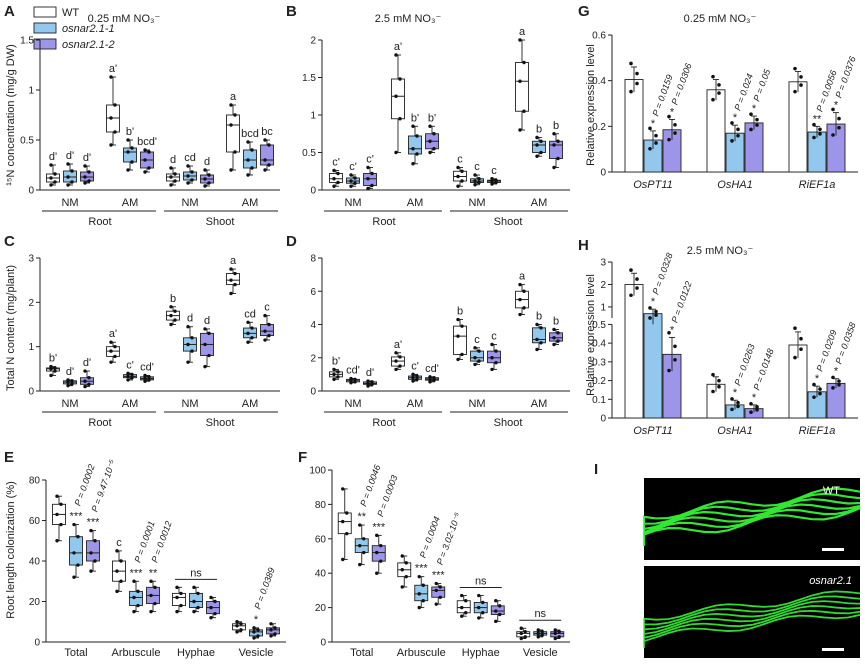 The width and height of the screenshot is (865, 664). What do you see at coordinates (9, 11) in the screenshot?
I see `panel-letter-A: A` at bounding box center [9, 11].